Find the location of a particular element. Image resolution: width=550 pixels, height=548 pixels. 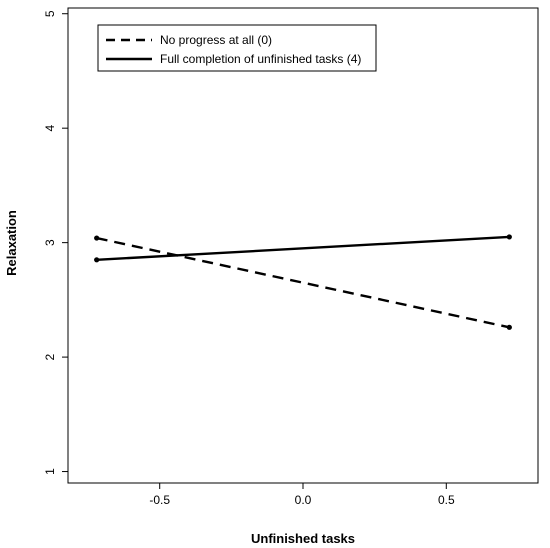

x-tick-label: 0.5 is located at coordinates (446, 500).